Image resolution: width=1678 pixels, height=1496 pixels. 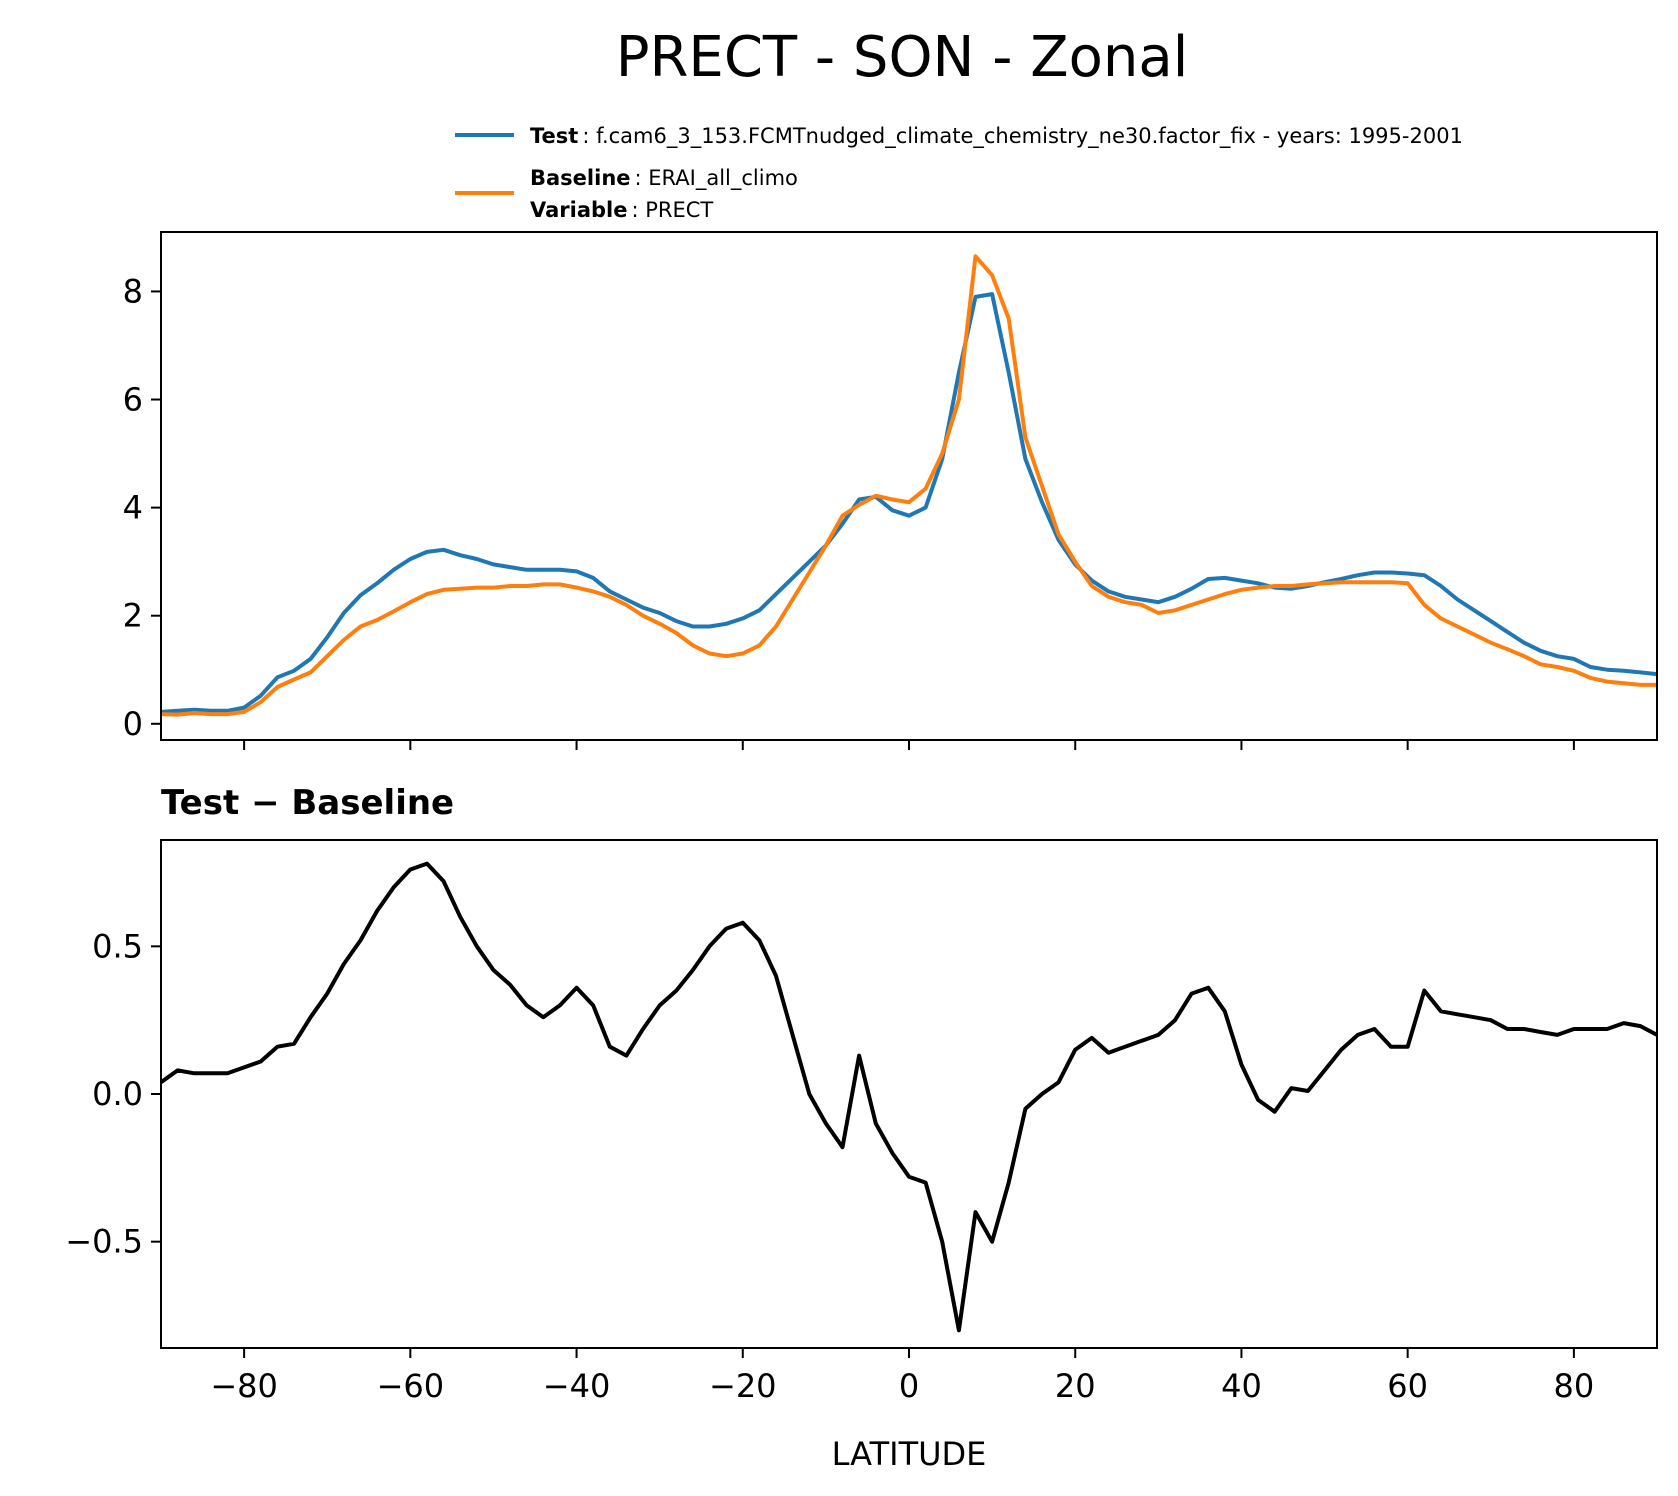 I want to click on top-panel-x-ticks, so click(x=909, y=745).